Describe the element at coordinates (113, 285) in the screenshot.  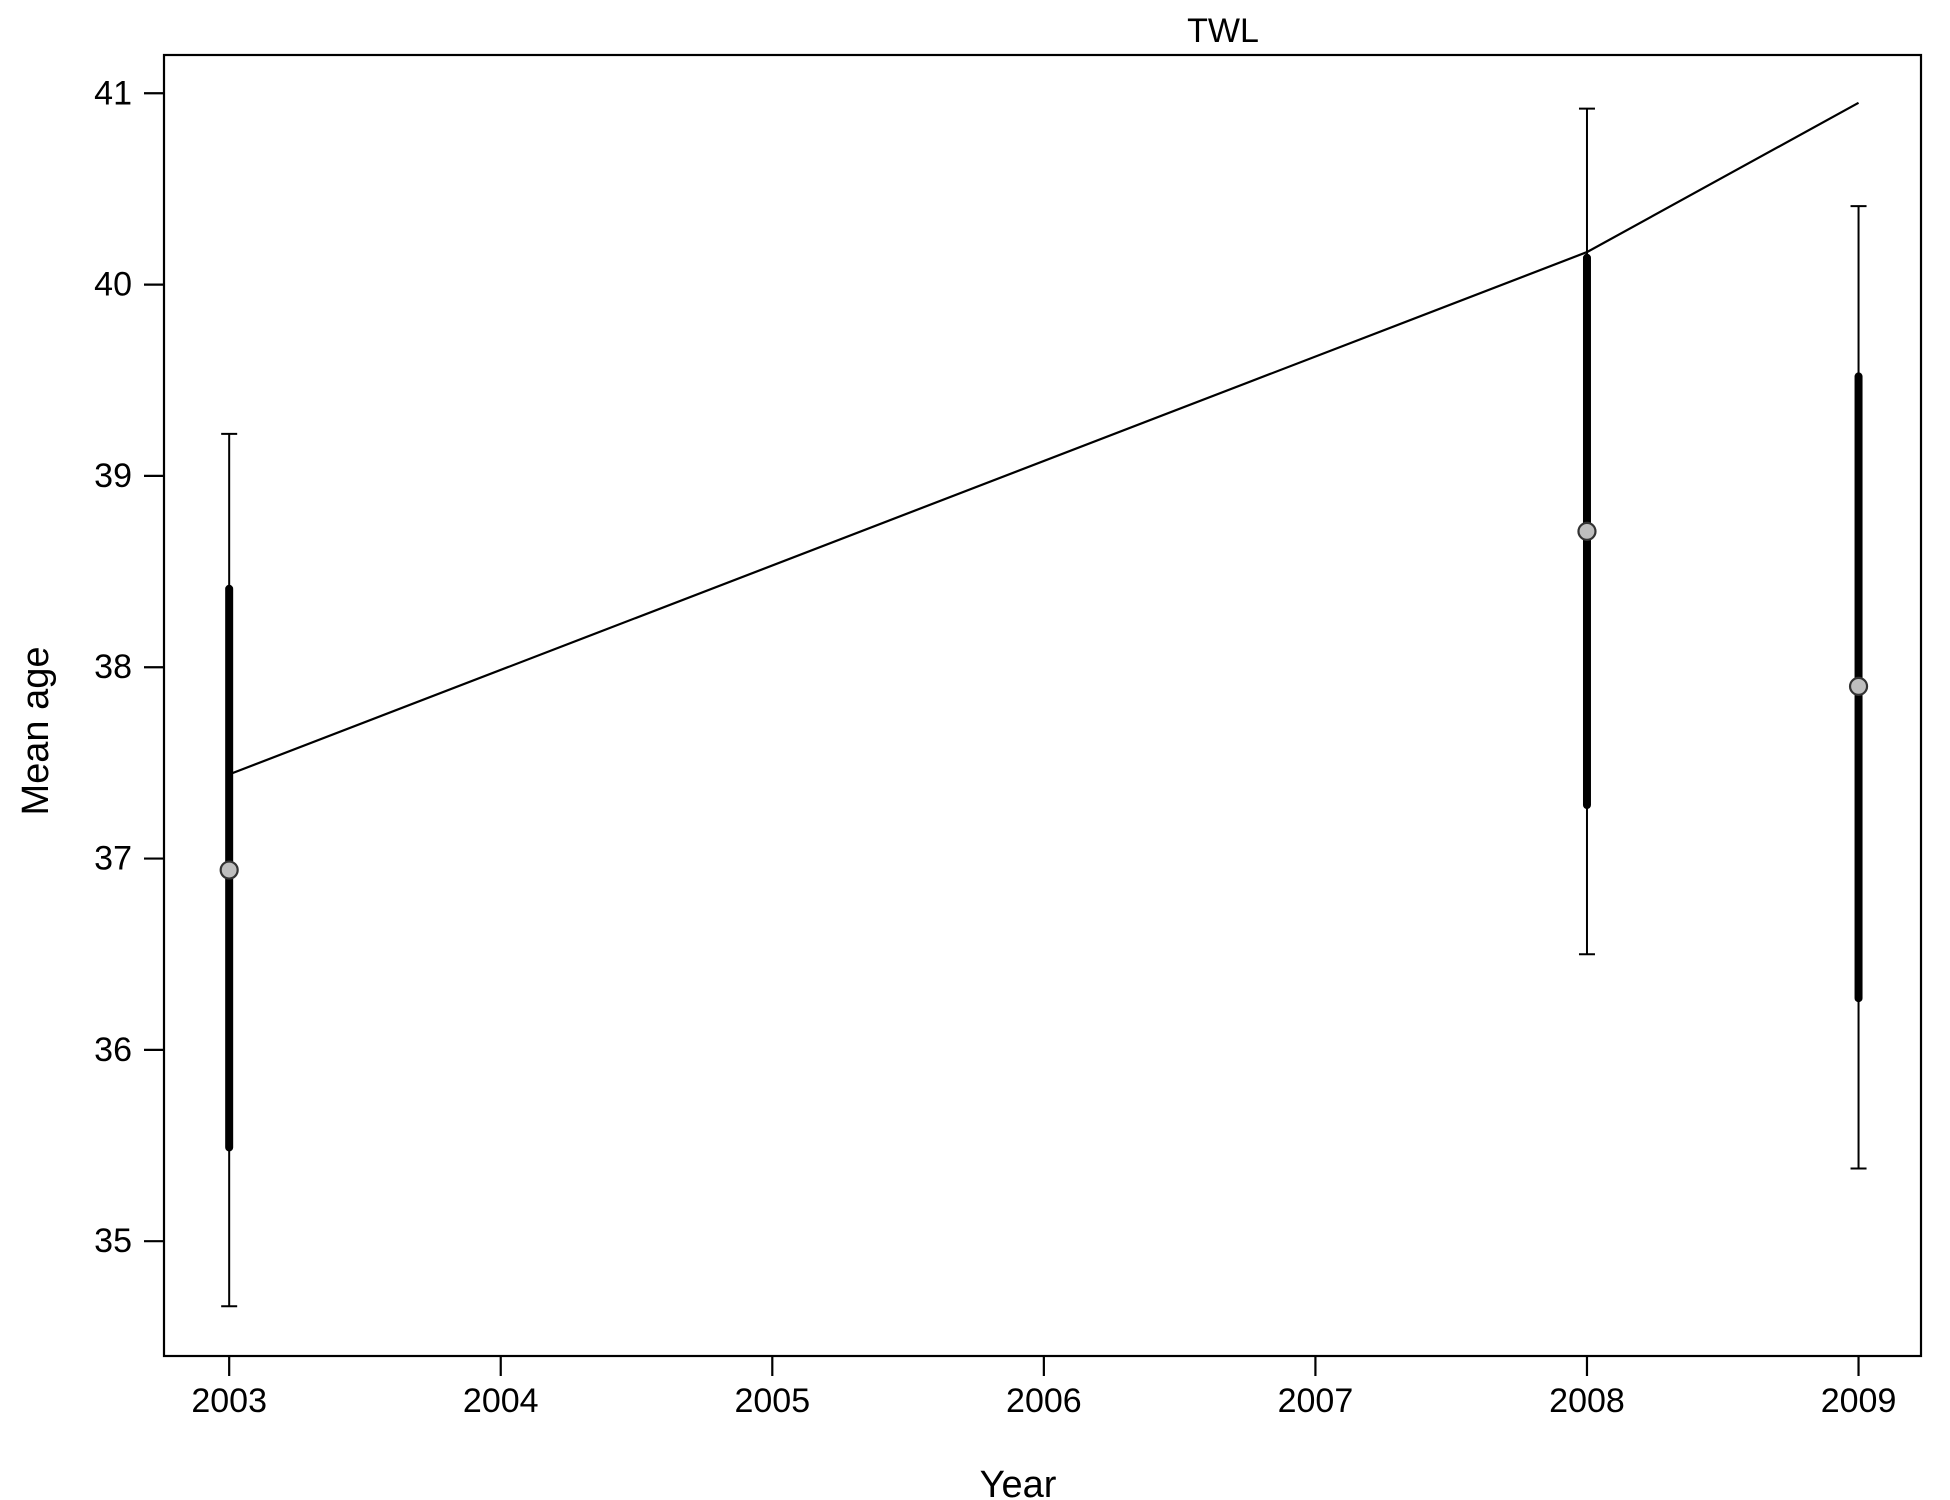
I see `y-tick-label: 40` at that location.